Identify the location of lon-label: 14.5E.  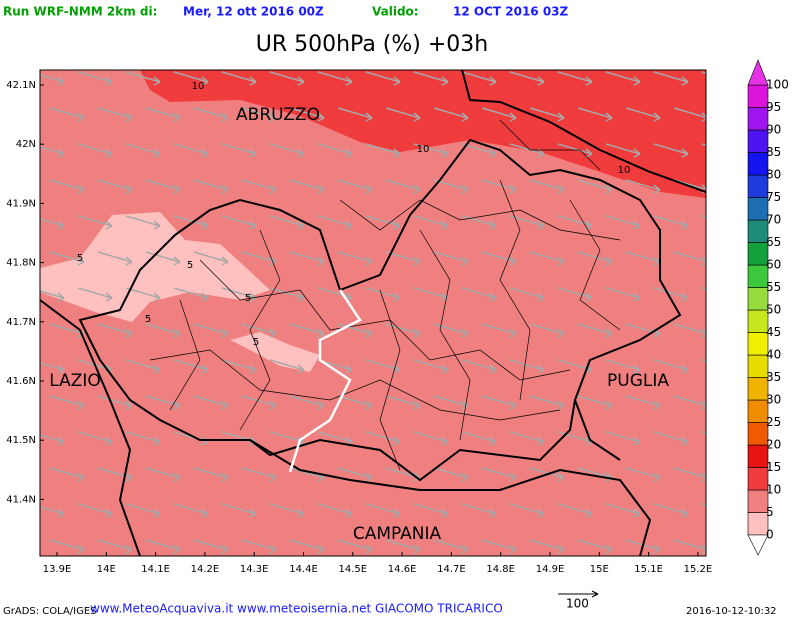
(353, 569).